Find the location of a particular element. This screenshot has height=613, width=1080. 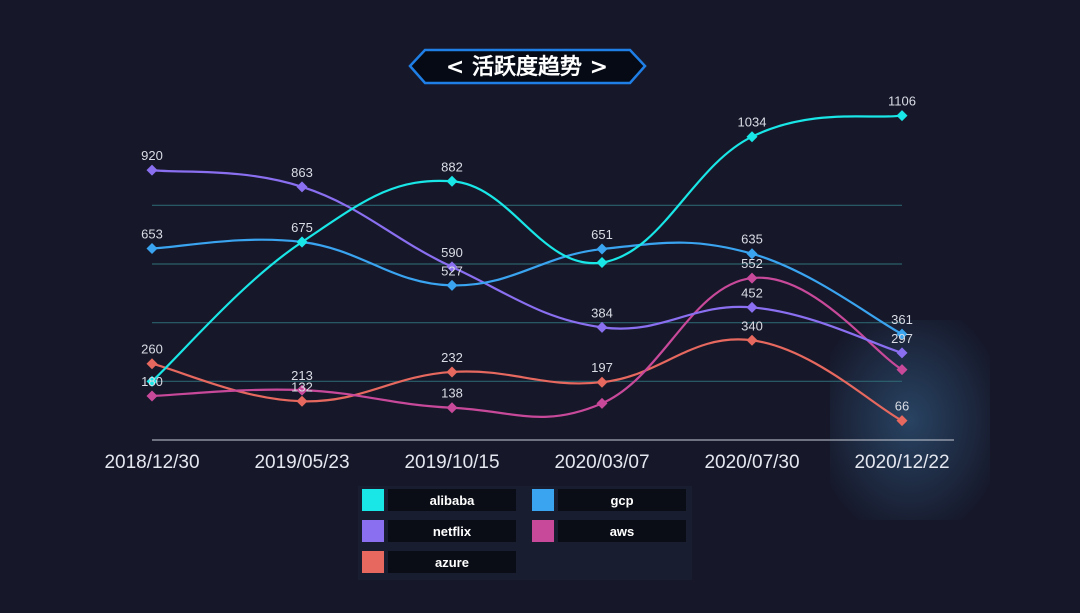

x-tick-label: 2020/12/22 is located at coordinates (901, 462).